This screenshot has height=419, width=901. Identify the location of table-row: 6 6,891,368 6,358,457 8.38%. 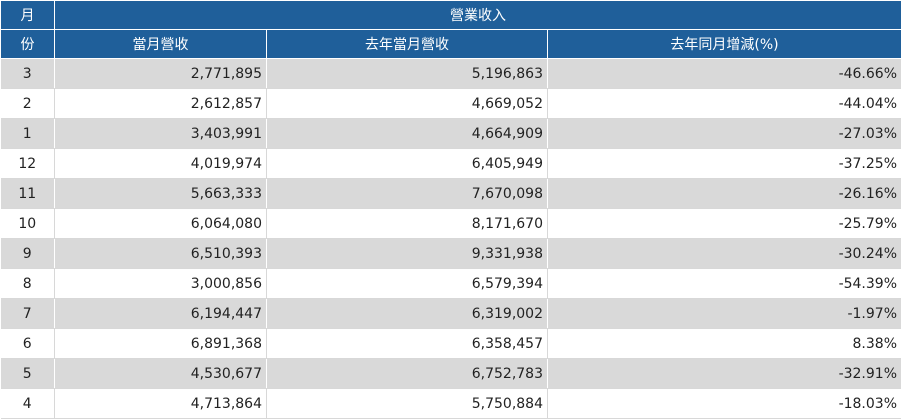
(450, 343).